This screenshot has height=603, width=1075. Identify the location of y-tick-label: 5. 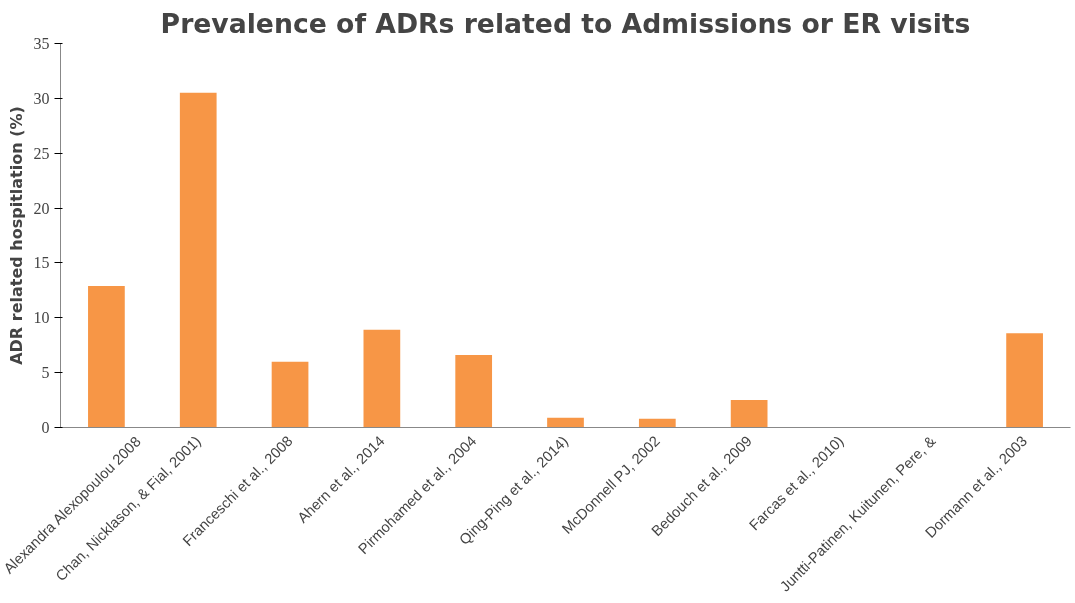
(45, 373).